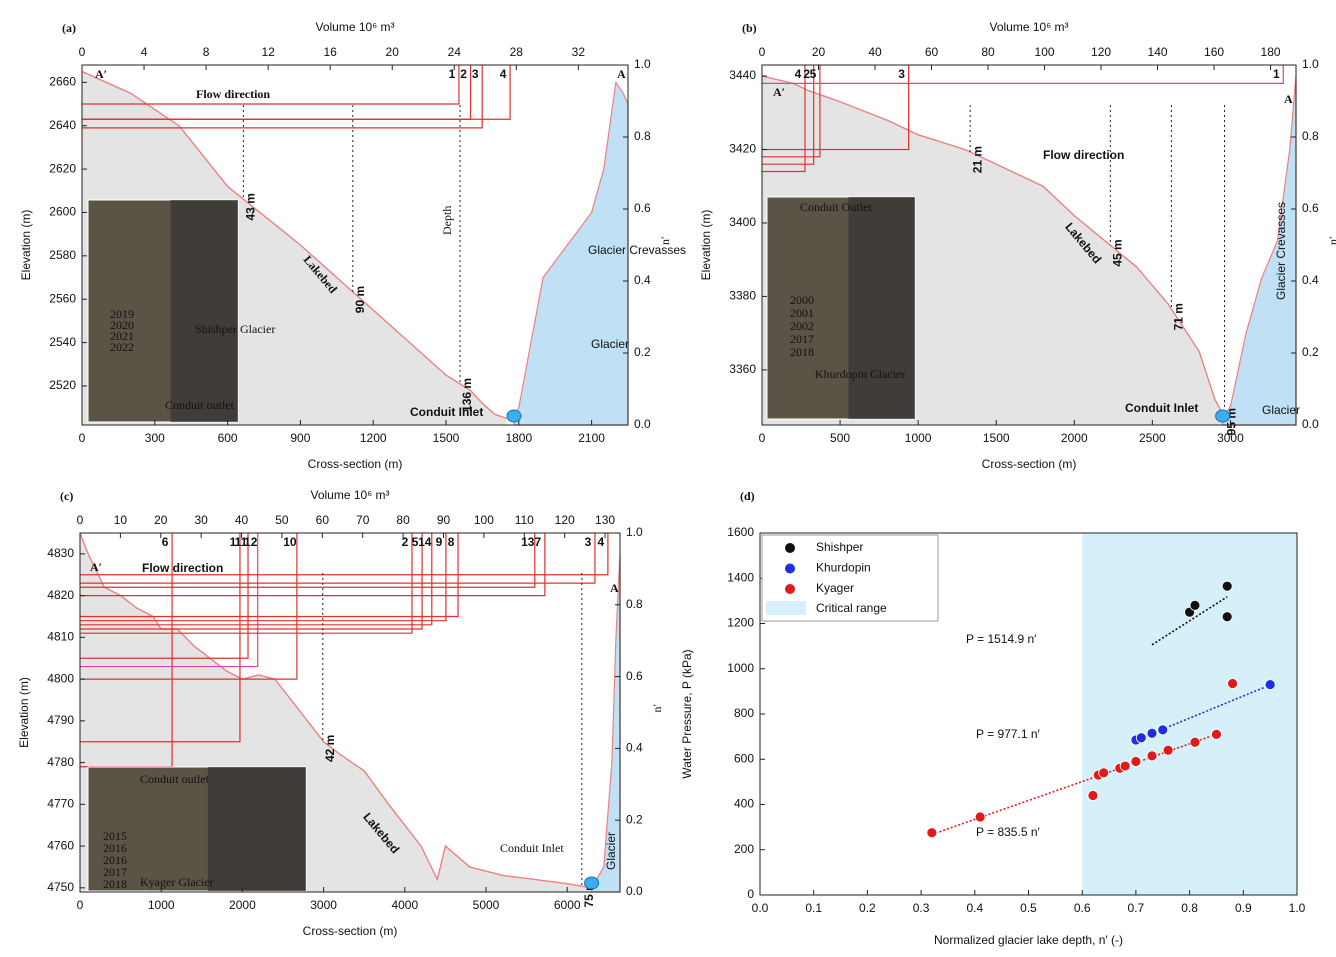 The width and height of the screenshot is (1336, 957). What do you see at coordinates (439, 542) in the screenshot?
I see `volume-line-label: 9` at bounding box center [439, 542].